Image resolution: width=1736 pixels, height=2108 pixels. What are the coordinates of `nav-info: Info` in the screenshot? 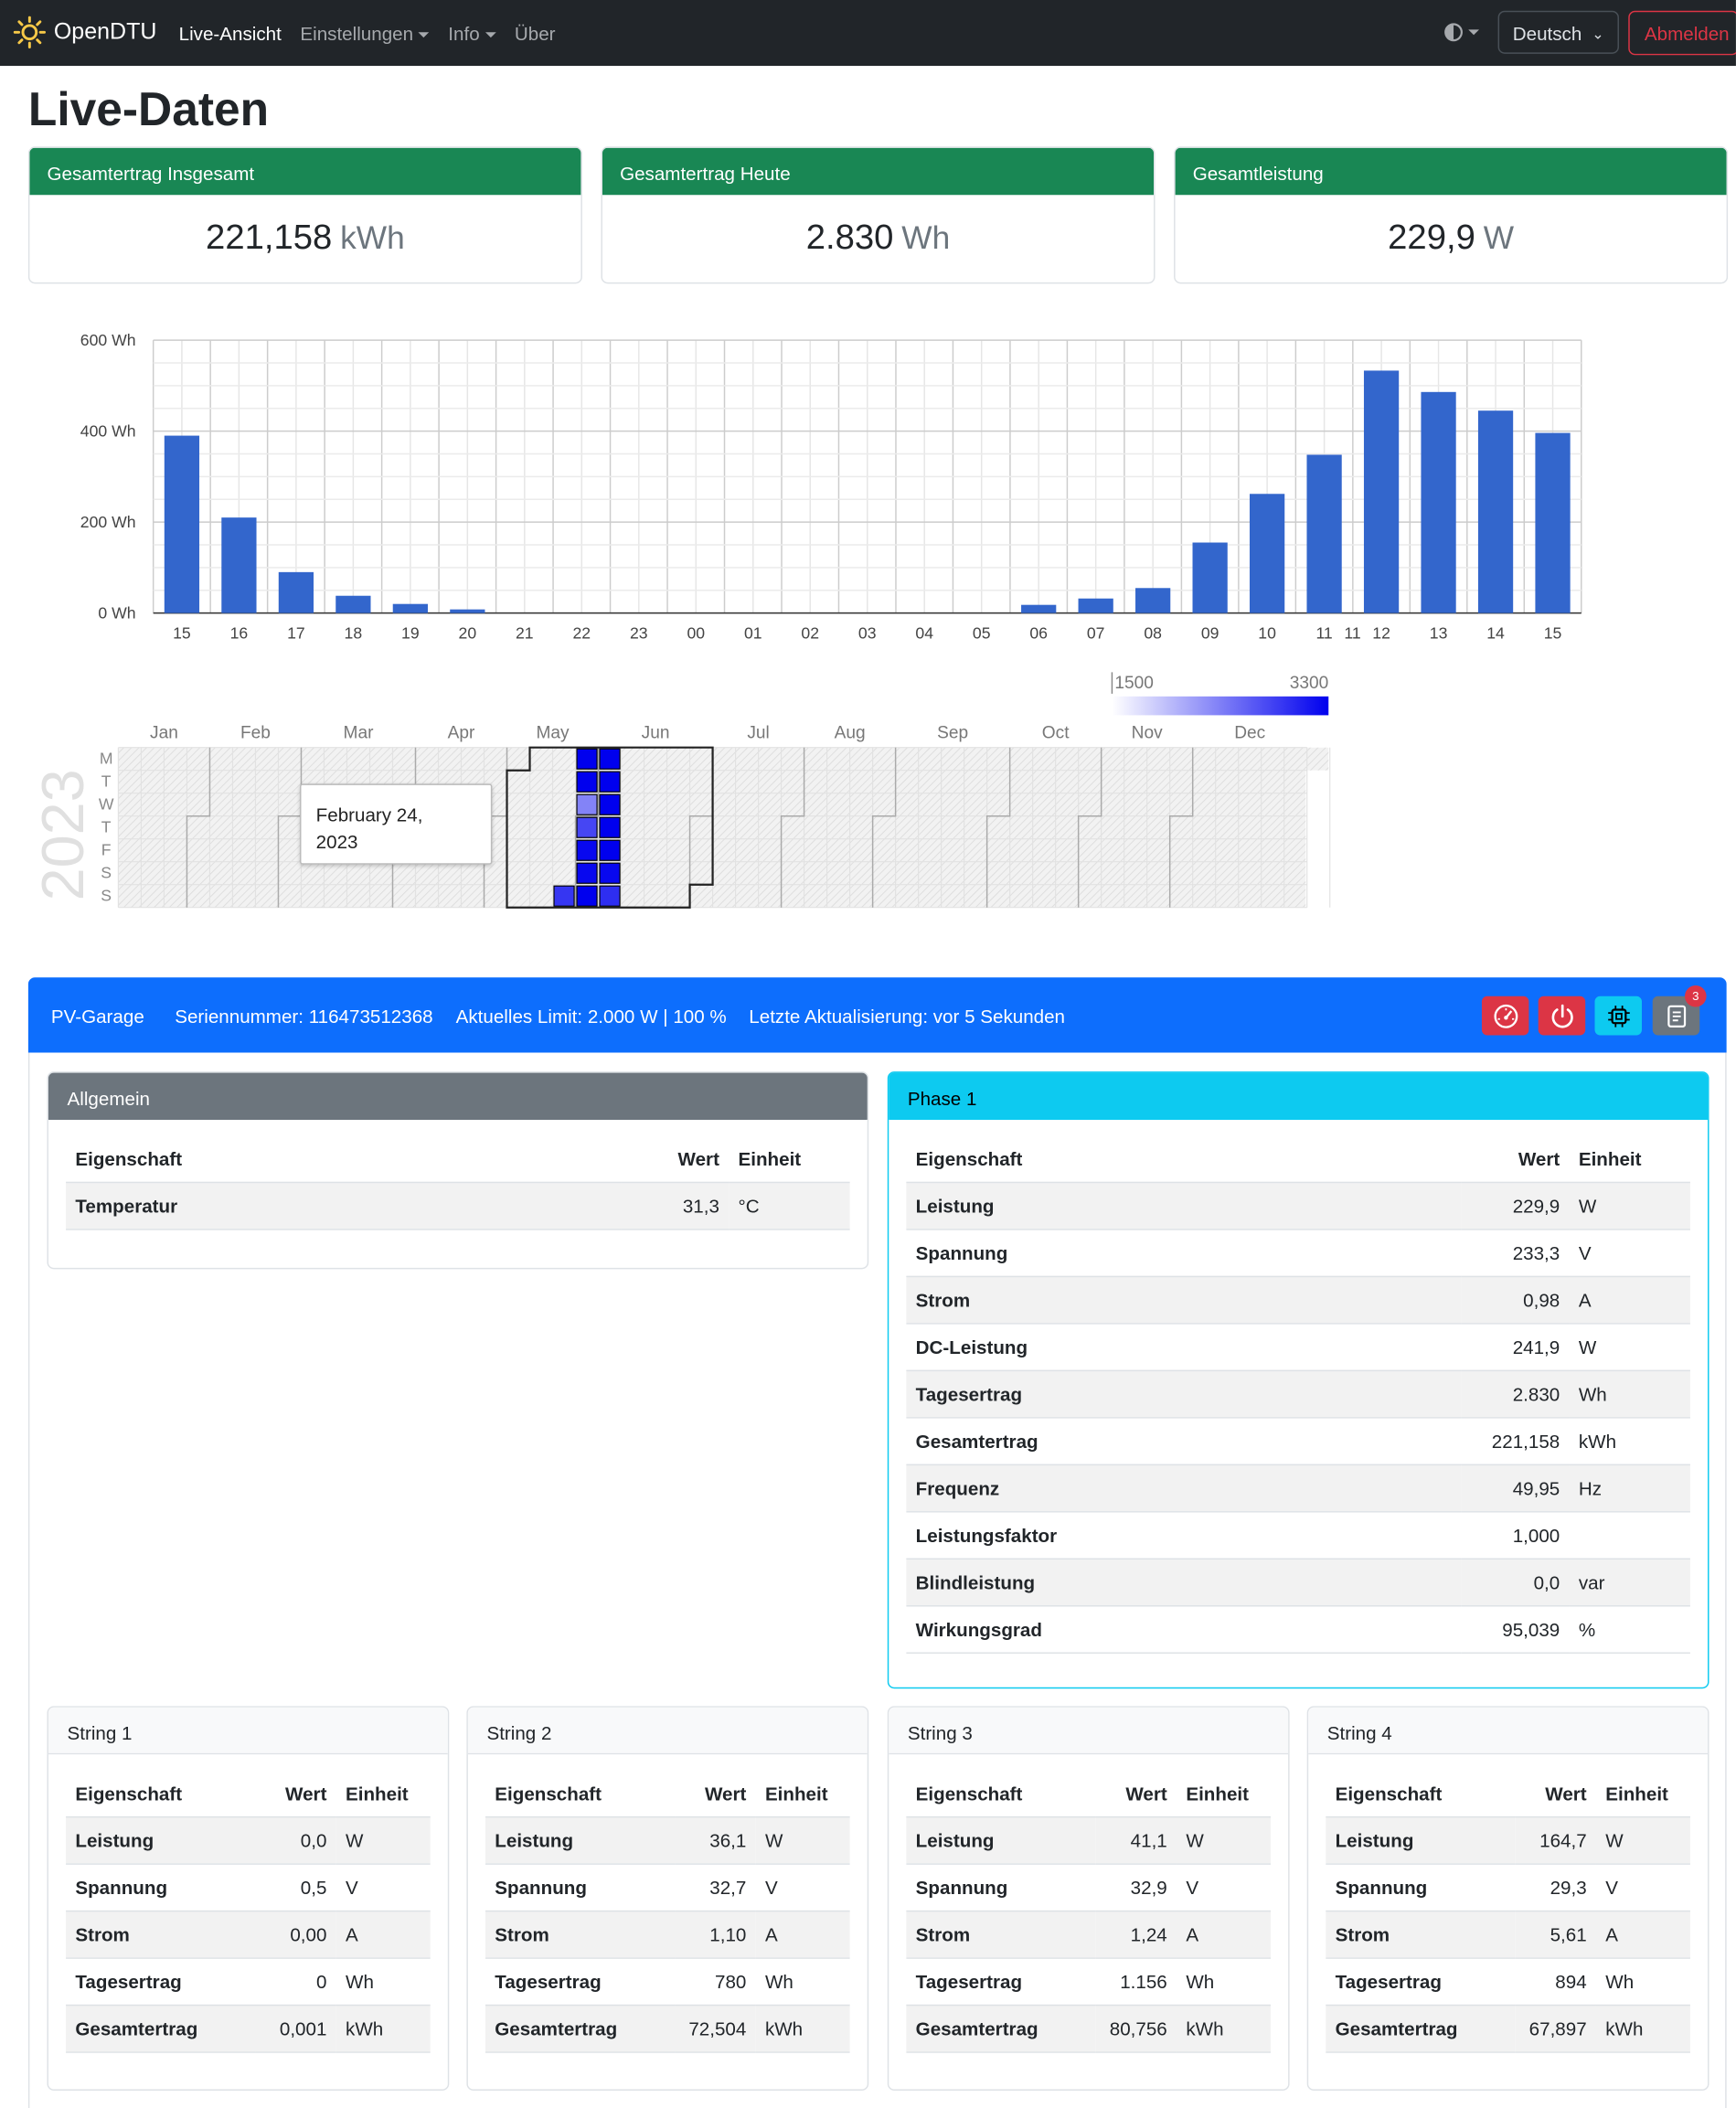 It's located at (472, 34).